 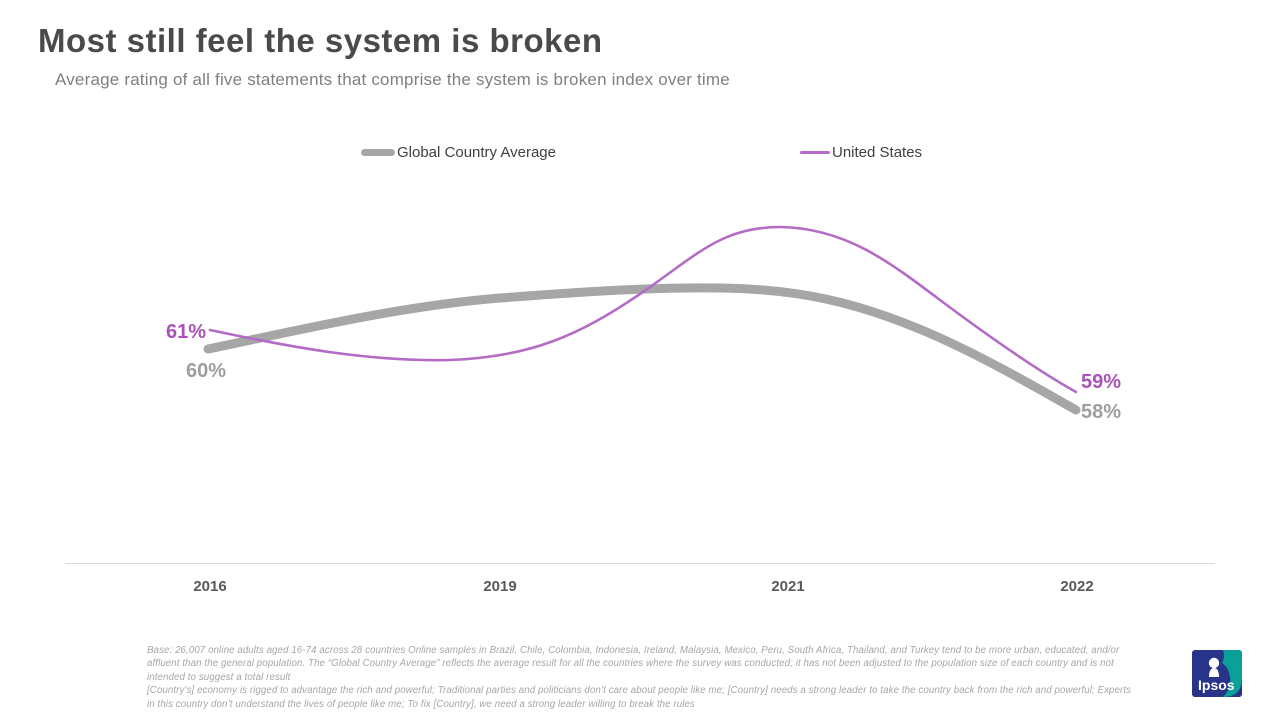 What do you see at coordinates (1214, 663) in the screenshot?
I see `ipsos-logo-head-icon` at bounding box center [1214, 663].